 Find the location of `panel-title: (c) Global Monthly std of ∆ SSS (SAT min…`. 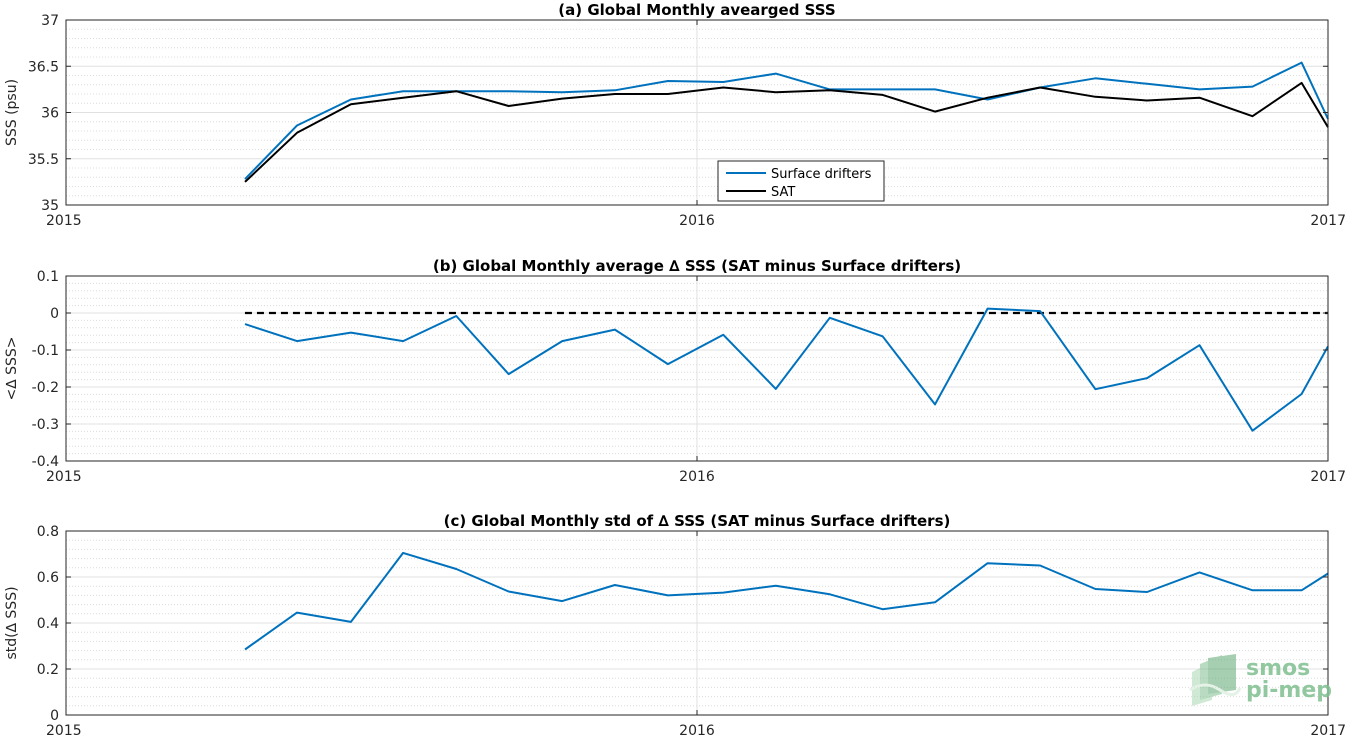

panel-title: (c) Global Monthly std of ∆ SSS (SAT min… is located at coordinates (697, 521).